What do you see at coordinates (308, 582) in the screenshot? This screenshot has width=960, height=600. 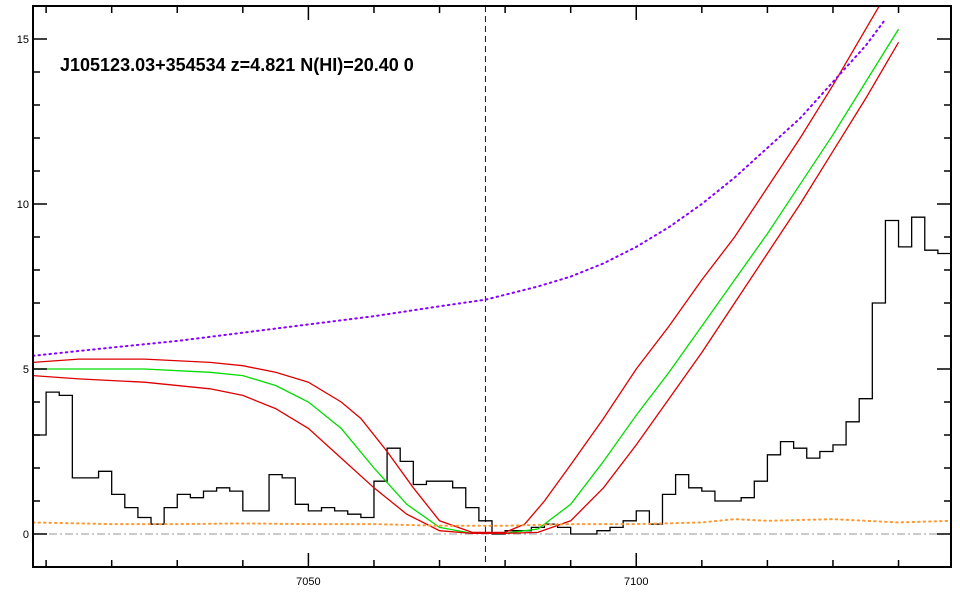 I see `x-tick-label: 7050` at bounding box center [308, 582].